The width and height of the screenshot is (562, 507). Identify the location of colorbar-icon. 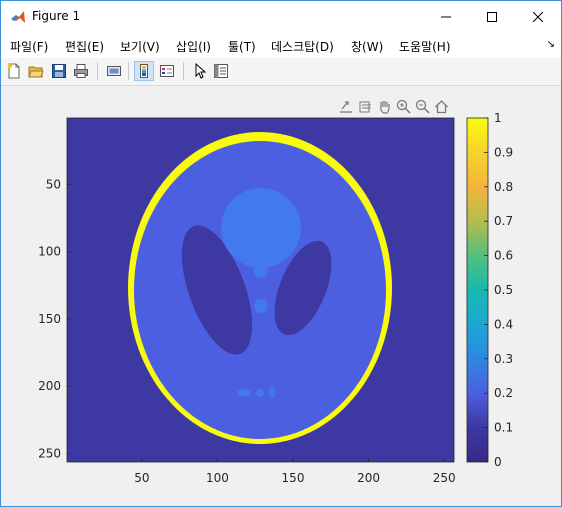
(144, 71).